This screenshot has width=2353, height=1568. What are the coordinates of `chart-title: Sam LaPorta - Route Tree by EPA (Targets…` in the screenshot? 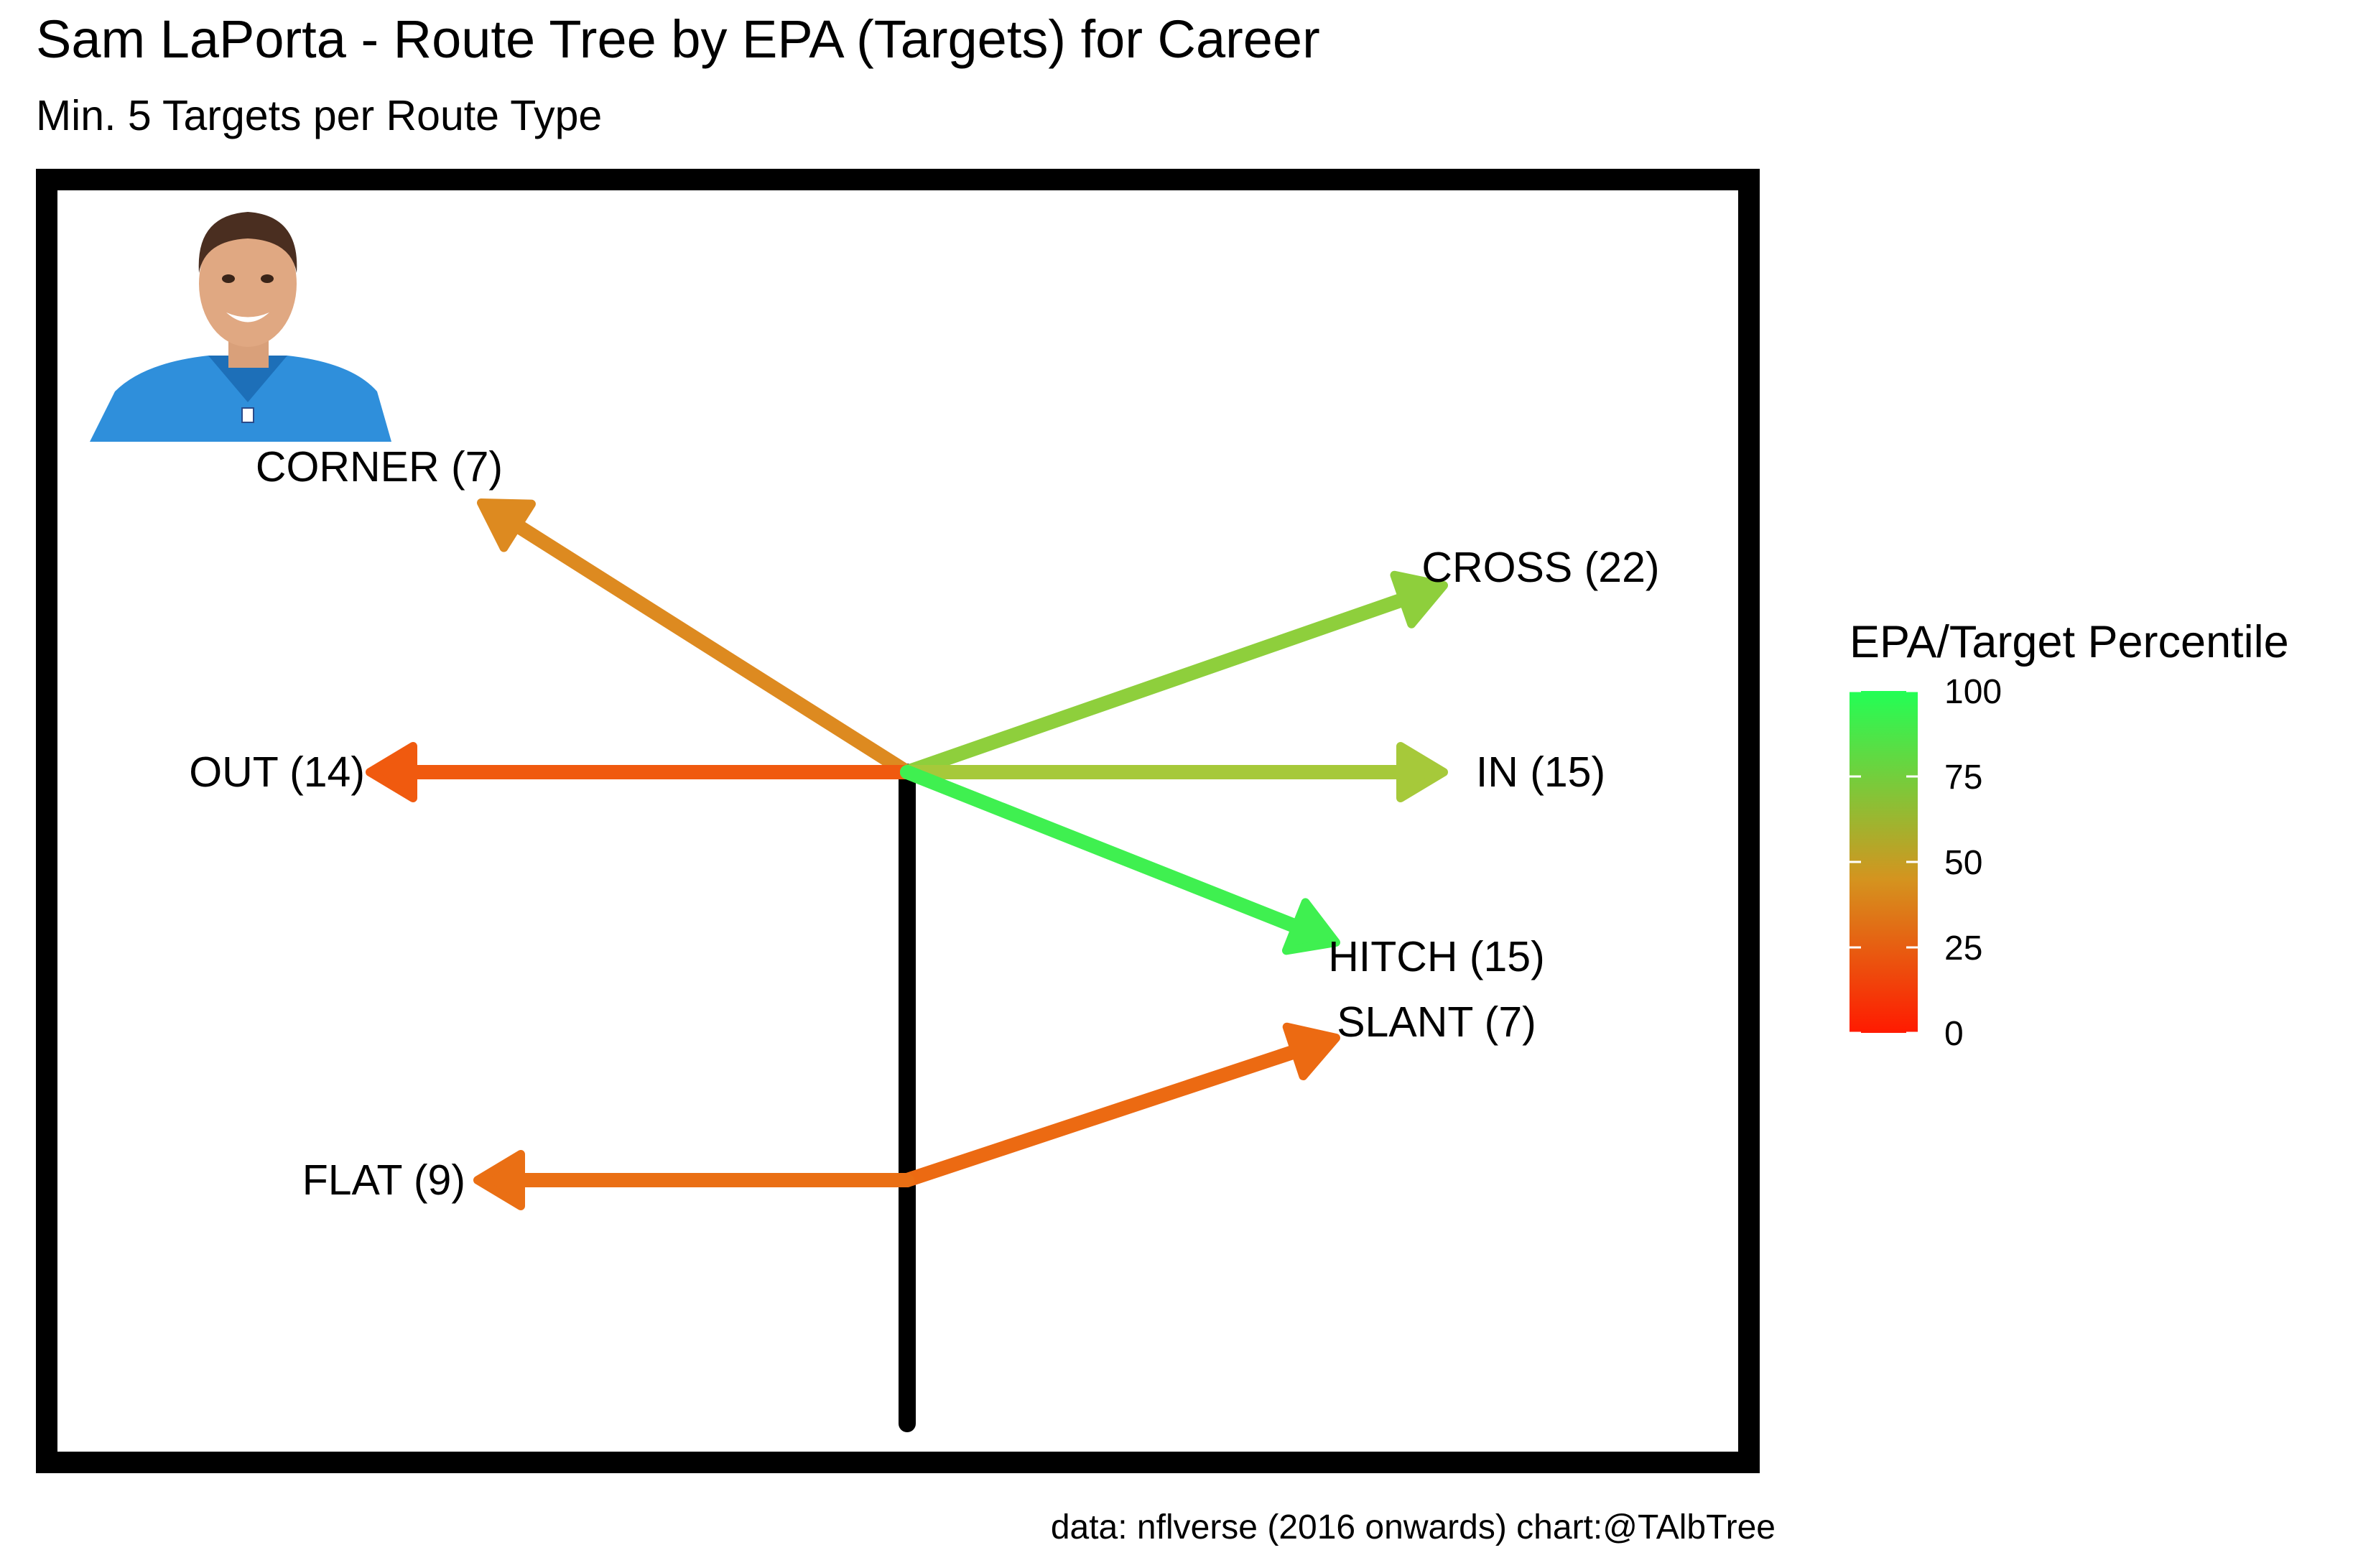 It's located at (678, 39).